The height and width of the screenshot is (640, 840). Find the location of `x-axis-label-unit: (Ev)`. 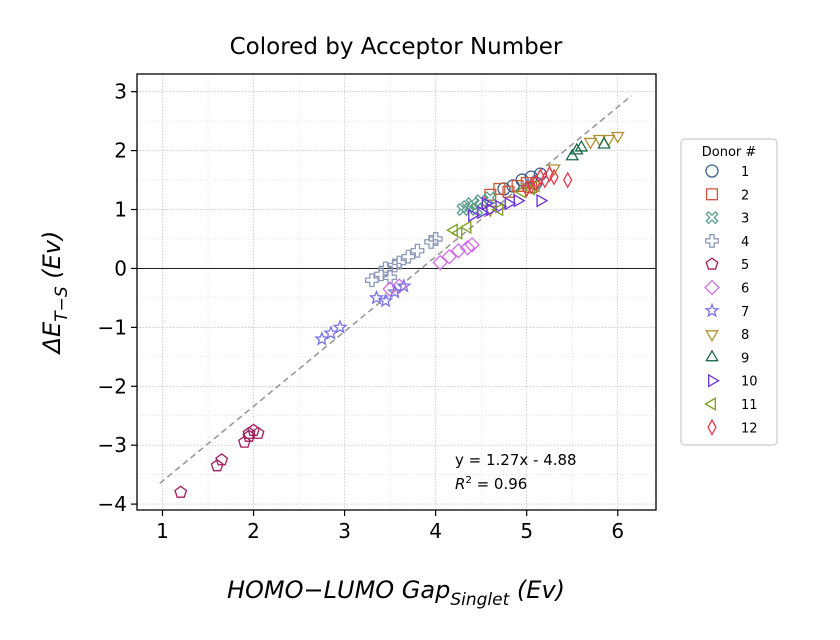

x-axis-label-unit: (Ev) is located at coordinates (541, 590).